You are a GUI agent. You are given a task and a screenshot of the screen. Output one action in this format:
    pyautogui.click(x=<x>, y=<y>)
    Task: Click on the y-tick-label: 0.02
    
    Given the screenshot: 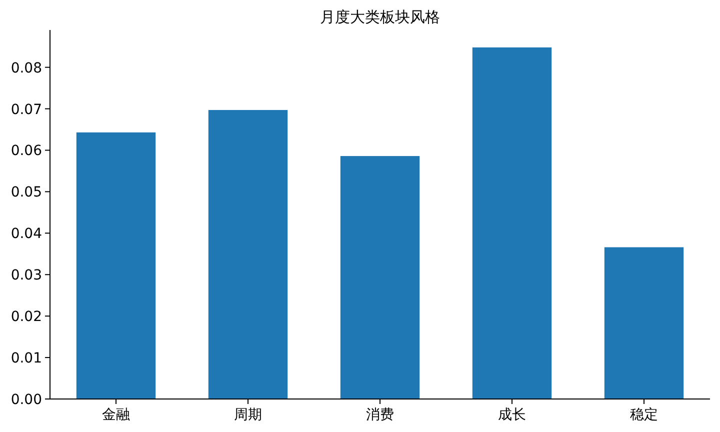 What is the action you would take?
    pyautogui.click(x=26, y=317)
    